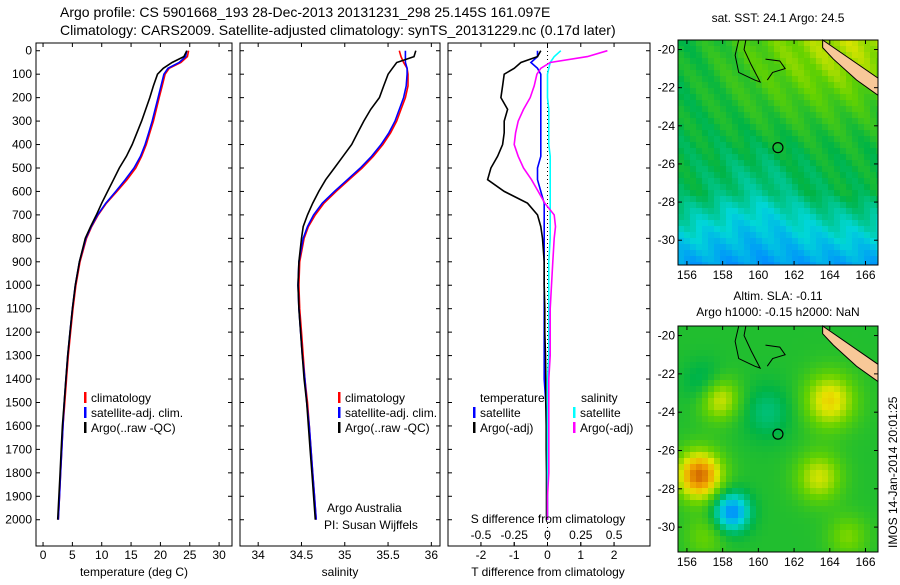  I want to click on y-tick-label: 2000, so click(18, 520).